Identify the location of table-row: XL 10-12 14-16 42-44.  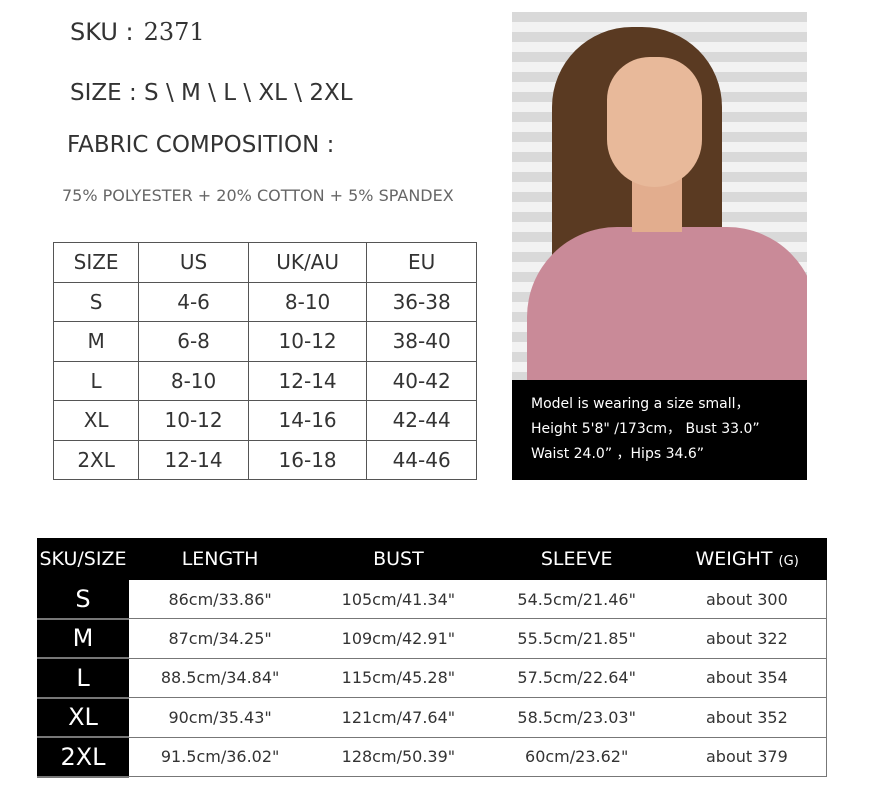
(264, 420).